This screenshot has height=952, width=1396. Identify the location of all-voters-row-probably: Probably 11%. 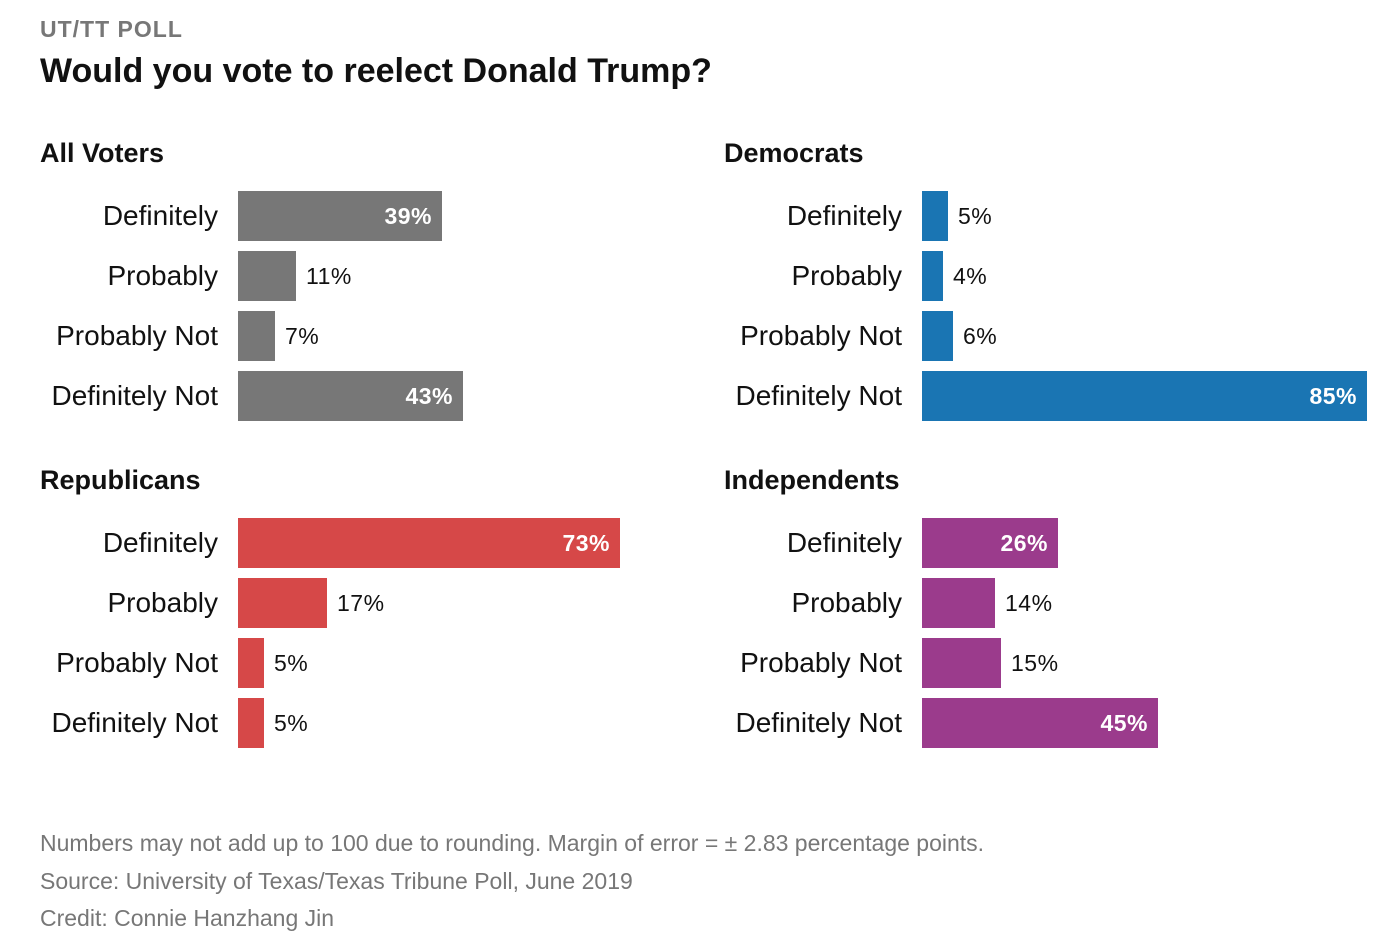
(380, 276).